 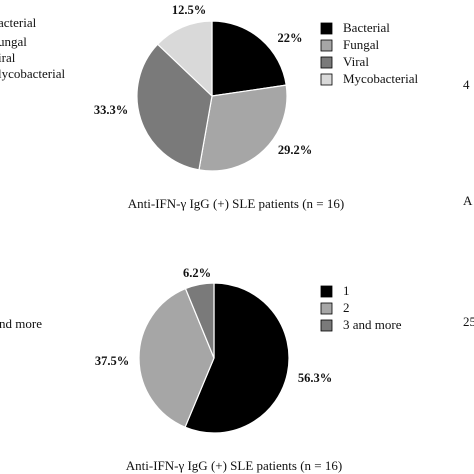 I want to click on legend-label-fungal: Fungal, so click(x=361, y=44).